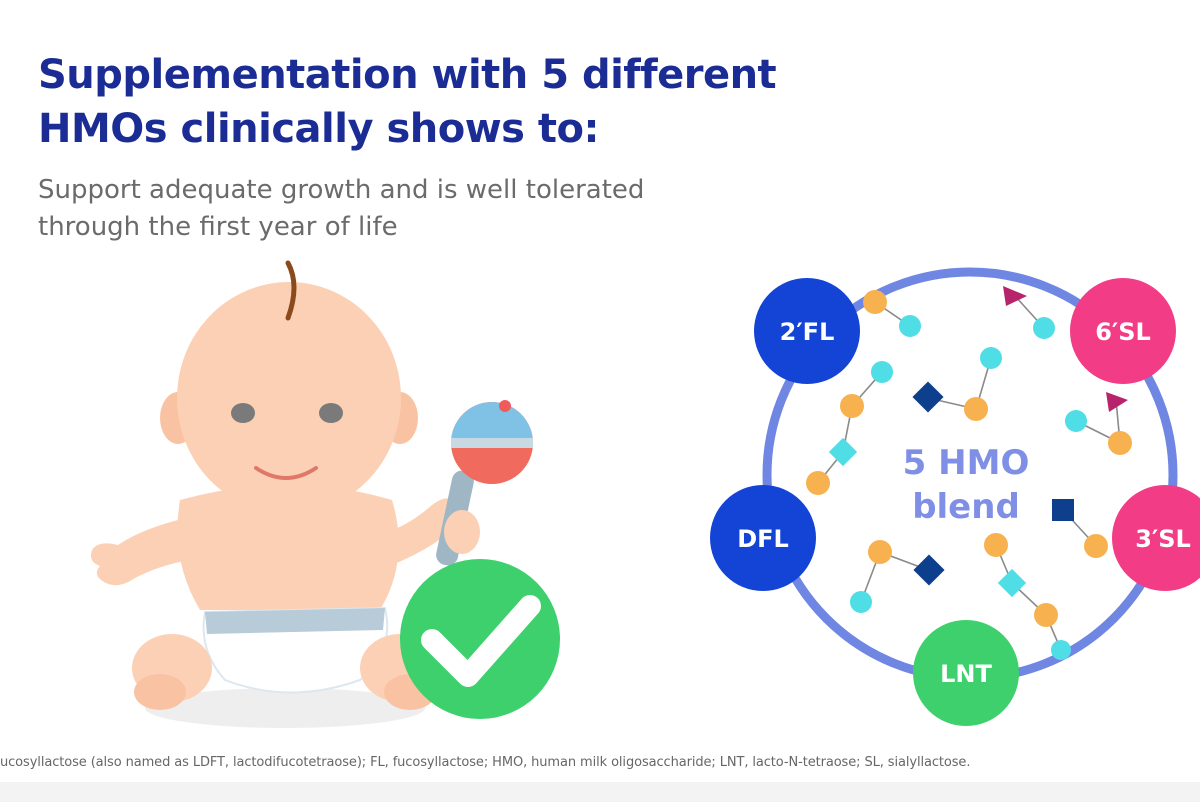 This screenshot has height=802, width=1200. What do you see at coordinates (966, 507) in the screenshot?
I see `blend-center-line-2: blend` at bounding box center [966, 507].